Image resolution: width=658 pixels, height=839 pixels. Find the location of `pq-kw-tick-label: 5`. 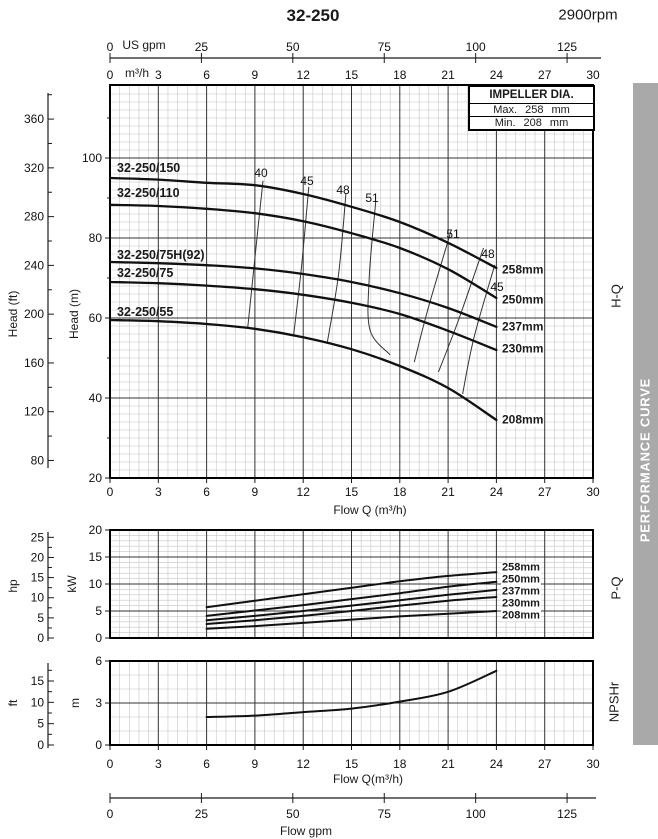

pq-kw-tick-label: 5 is located at coordinates (98, 611).